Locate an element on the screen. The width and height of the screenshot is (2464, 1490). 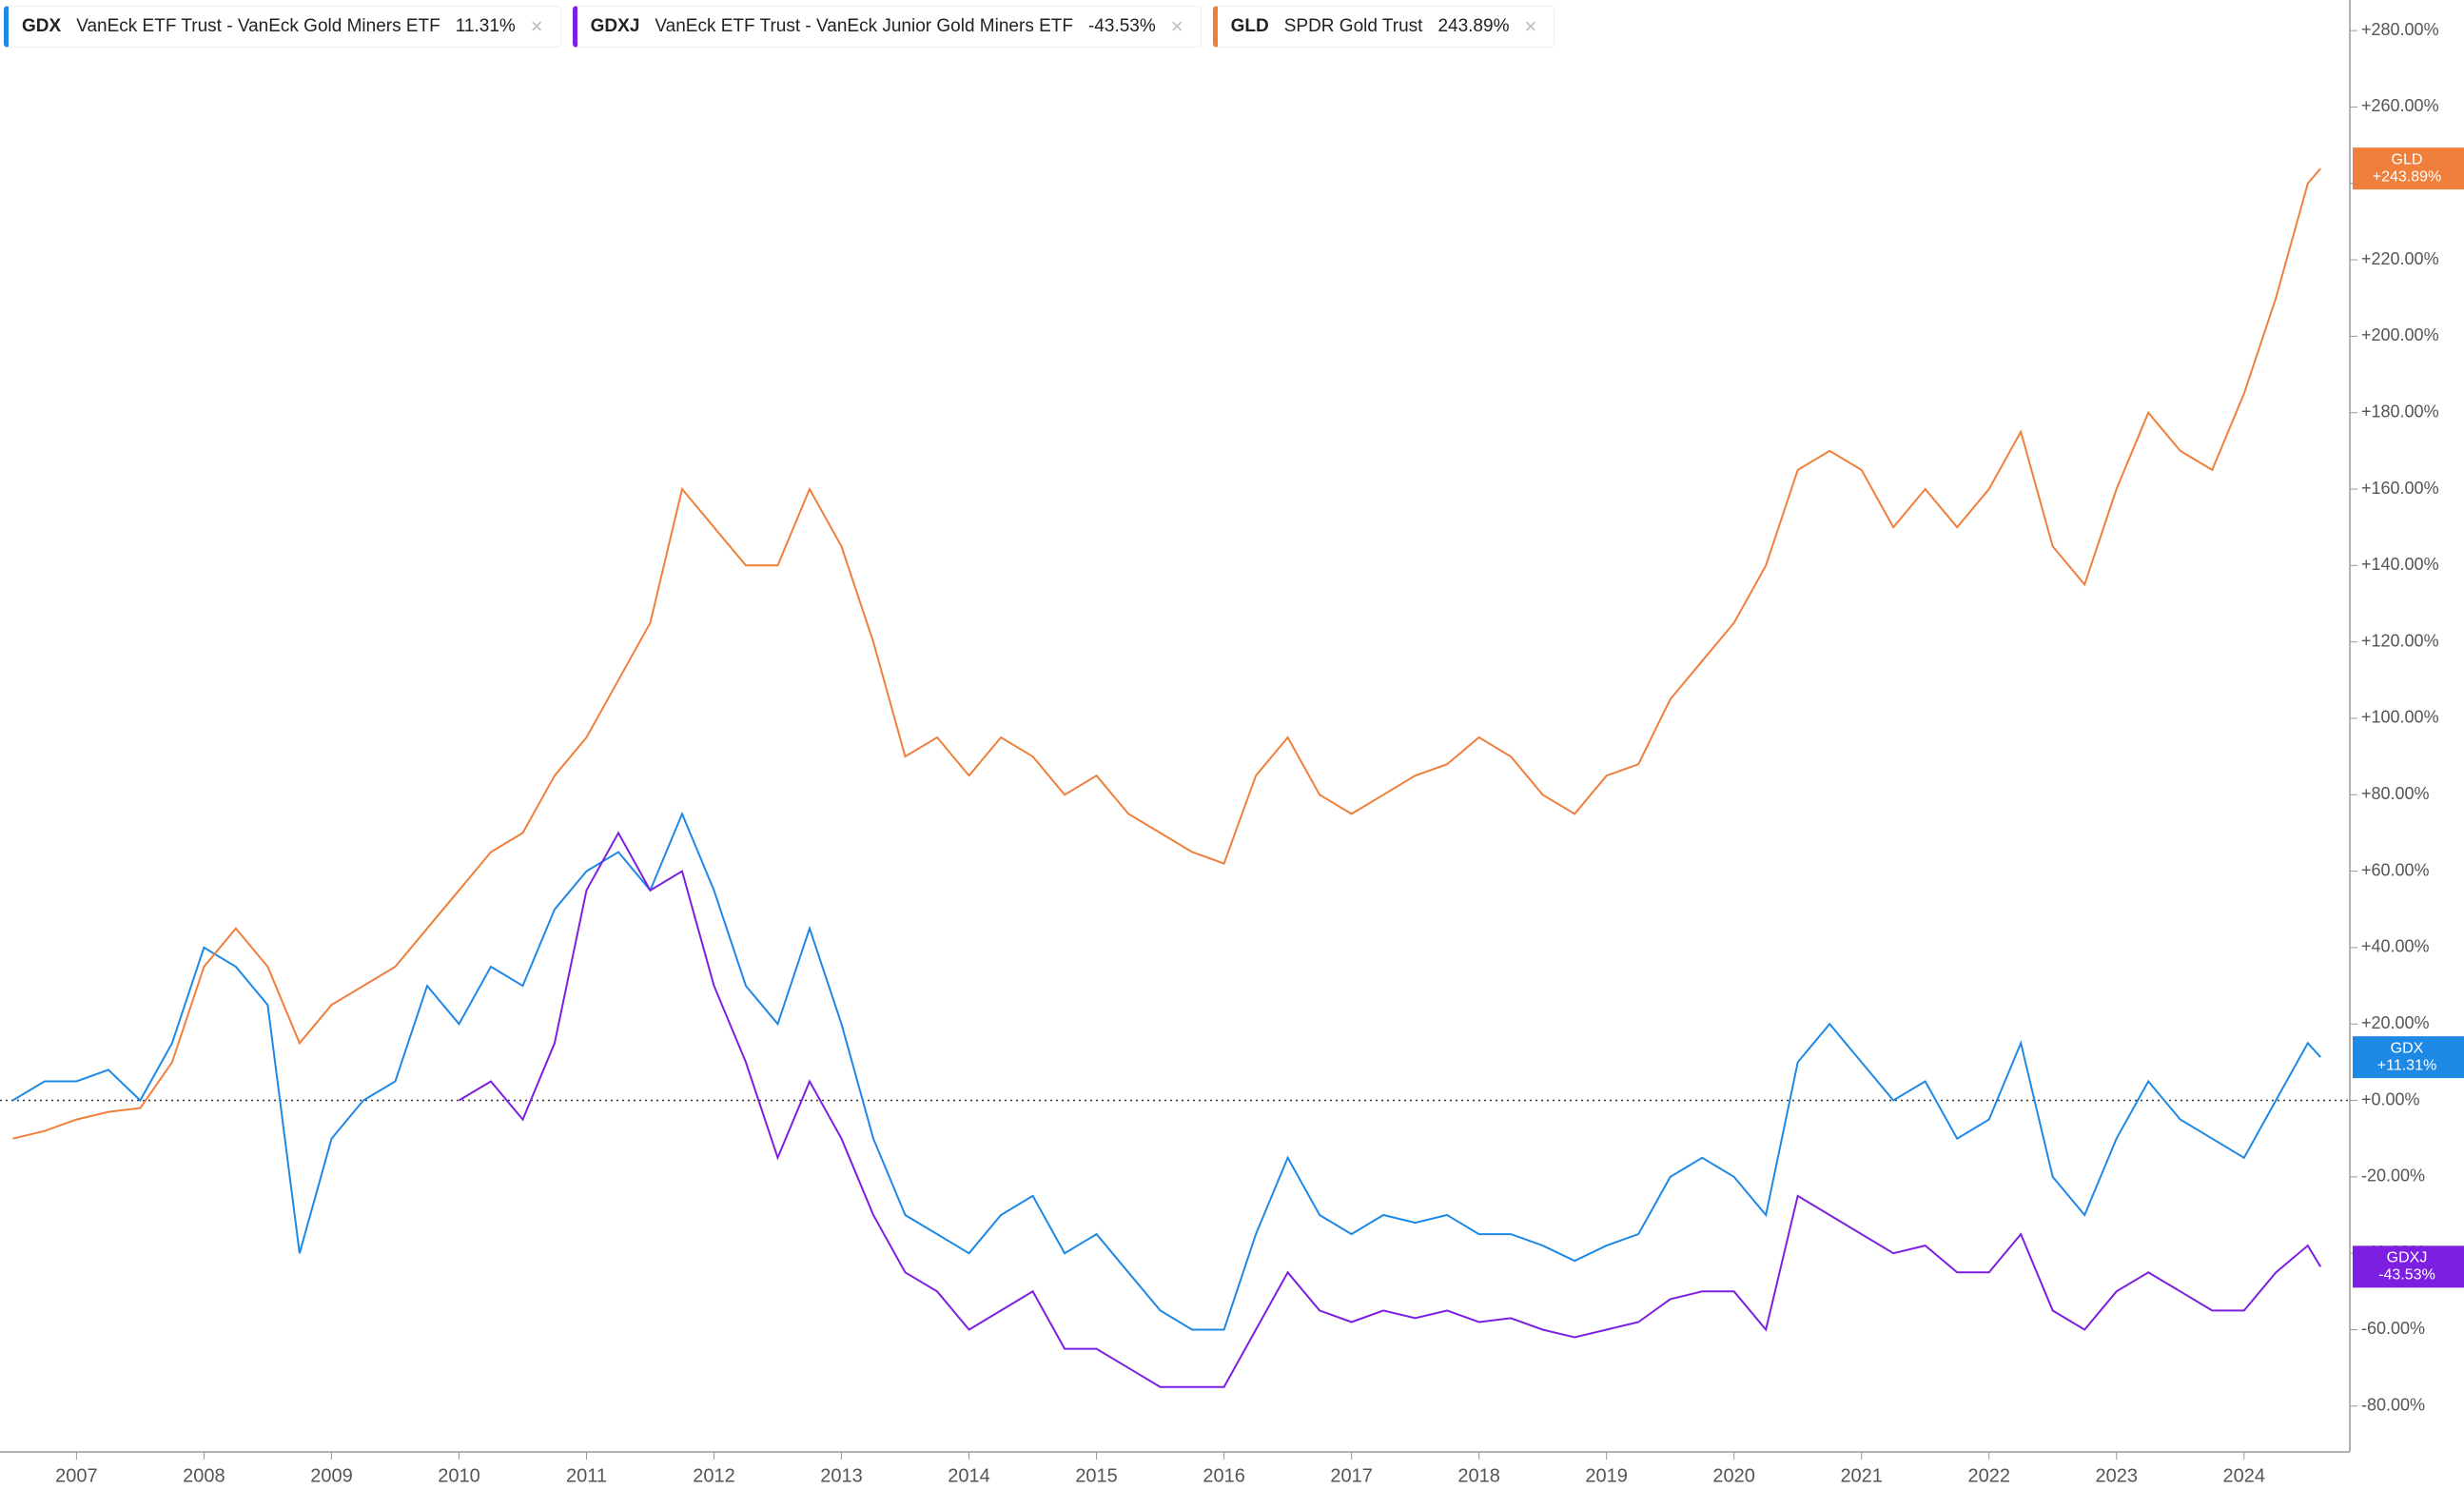
x-tick-label: 2009 is located at coordinates (331, 1475).